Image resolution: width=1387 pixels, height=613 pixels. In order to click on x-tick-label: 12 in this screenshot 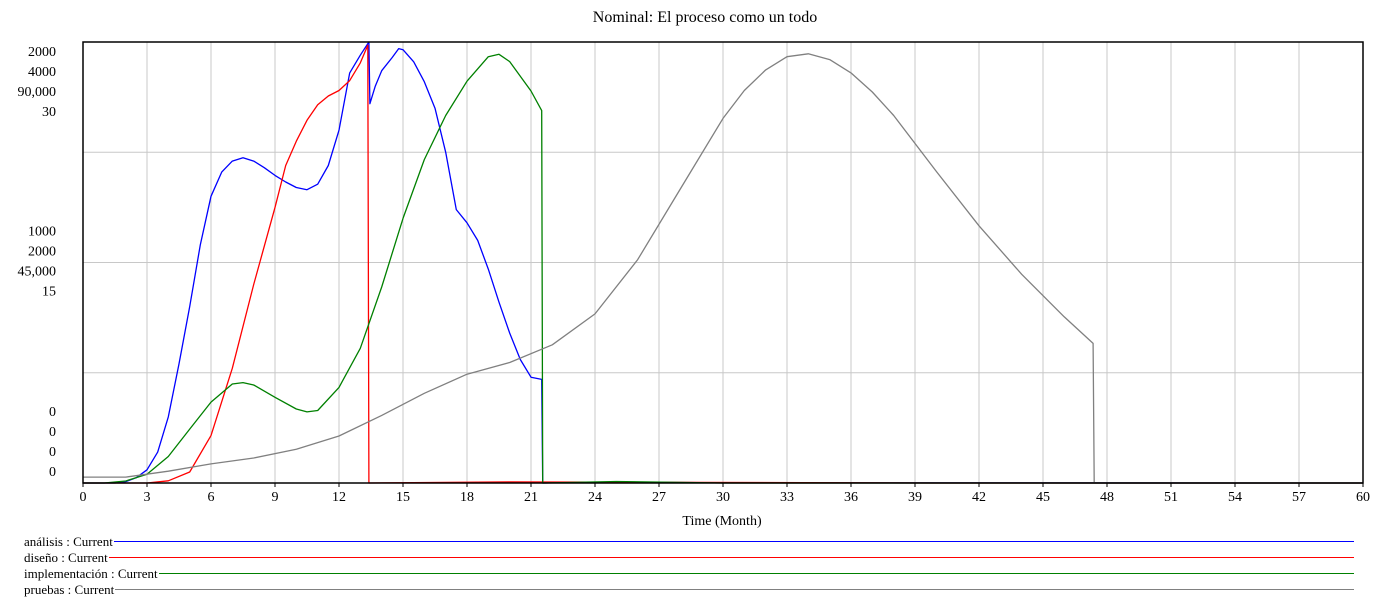, I will do `click(339, 497)`.